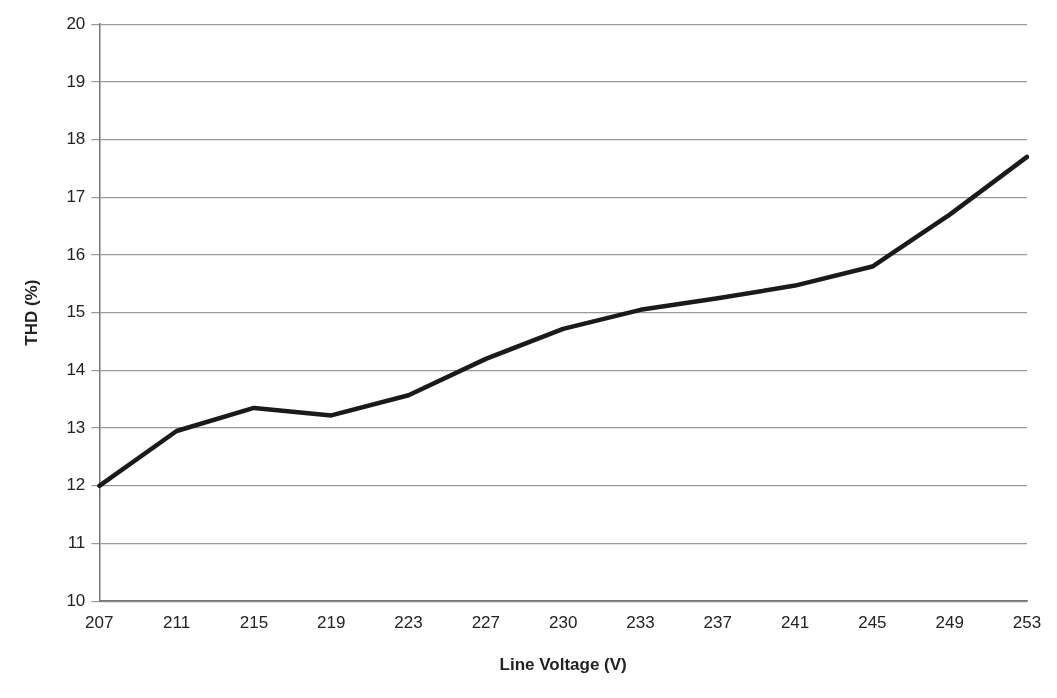  What do you see at coordinates (99, 623) in the screenshot?
I see `x-tick-label: 207` at bounding box center [99, 623].